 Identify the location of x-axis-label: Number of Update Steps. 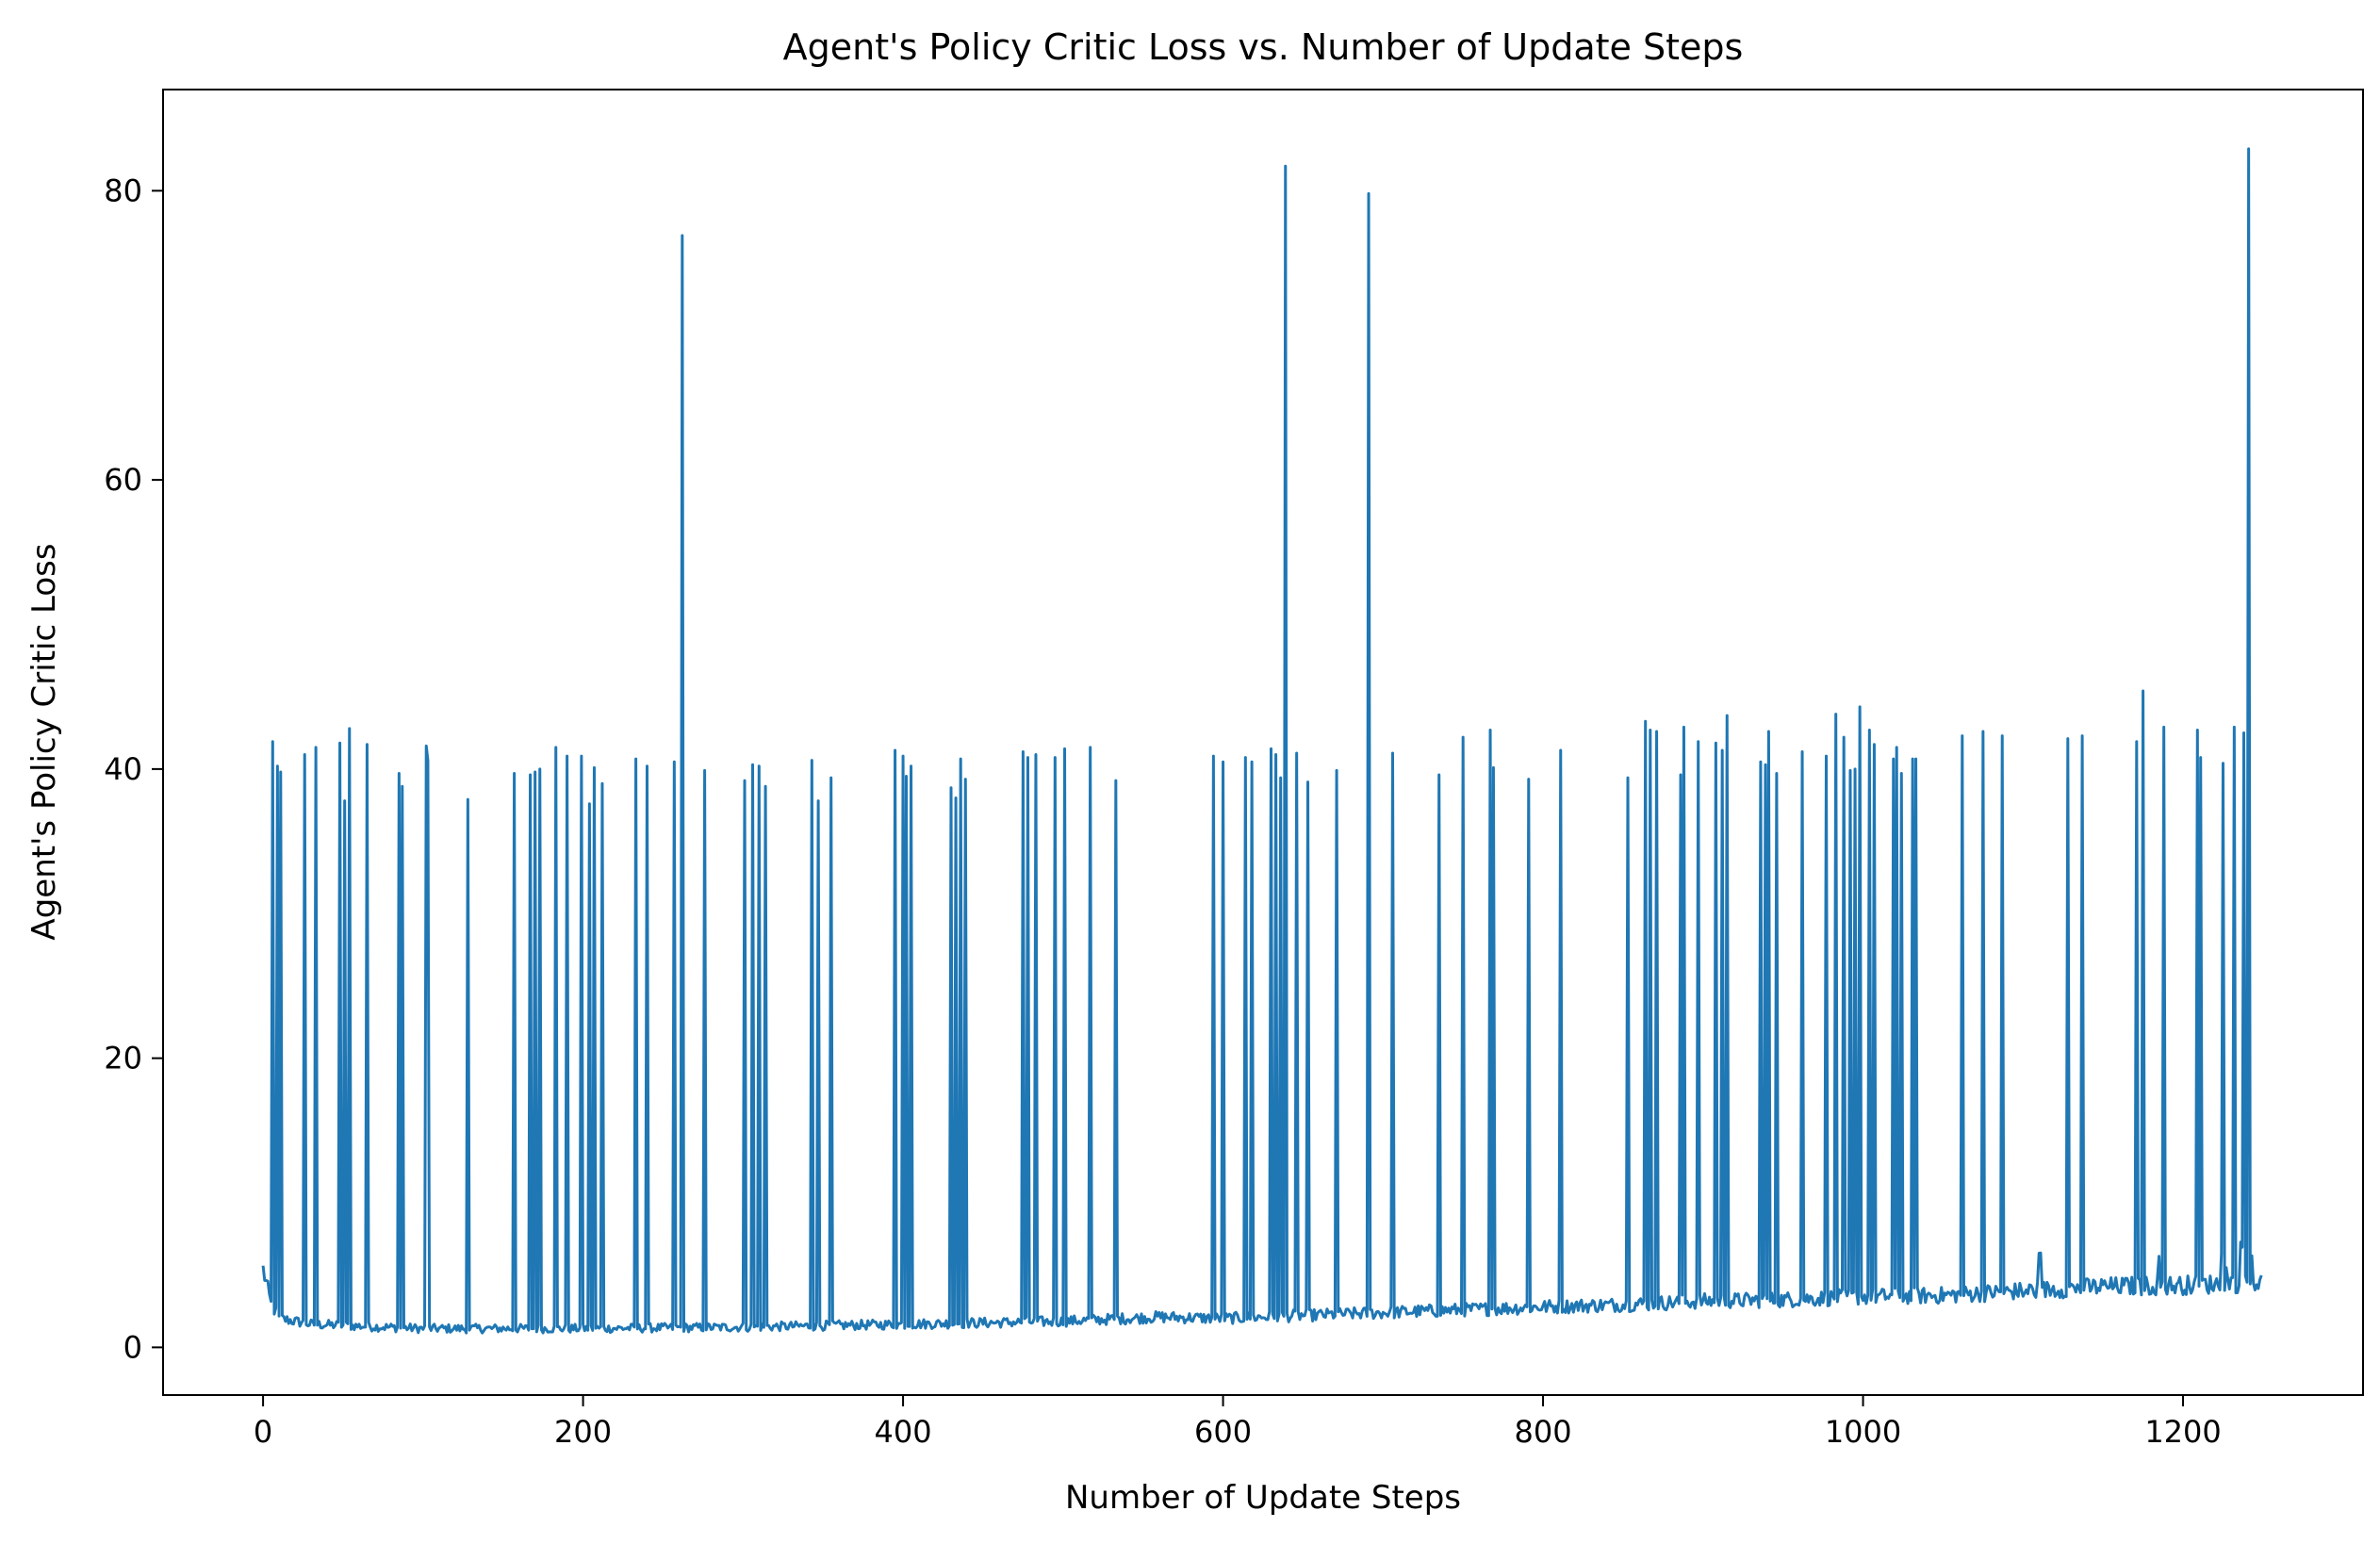
(1263, 1498).